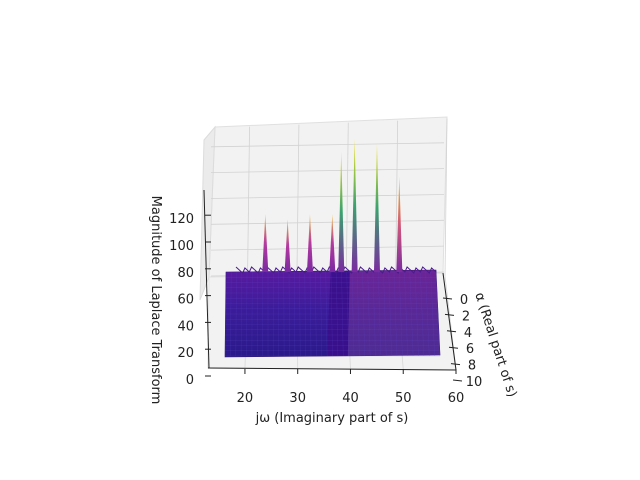 The height and width of the screenshot is (480, 640). Describe the element at coordinates (185, 326) in the screenshot. I see `z-tick-label: 40` at that location.